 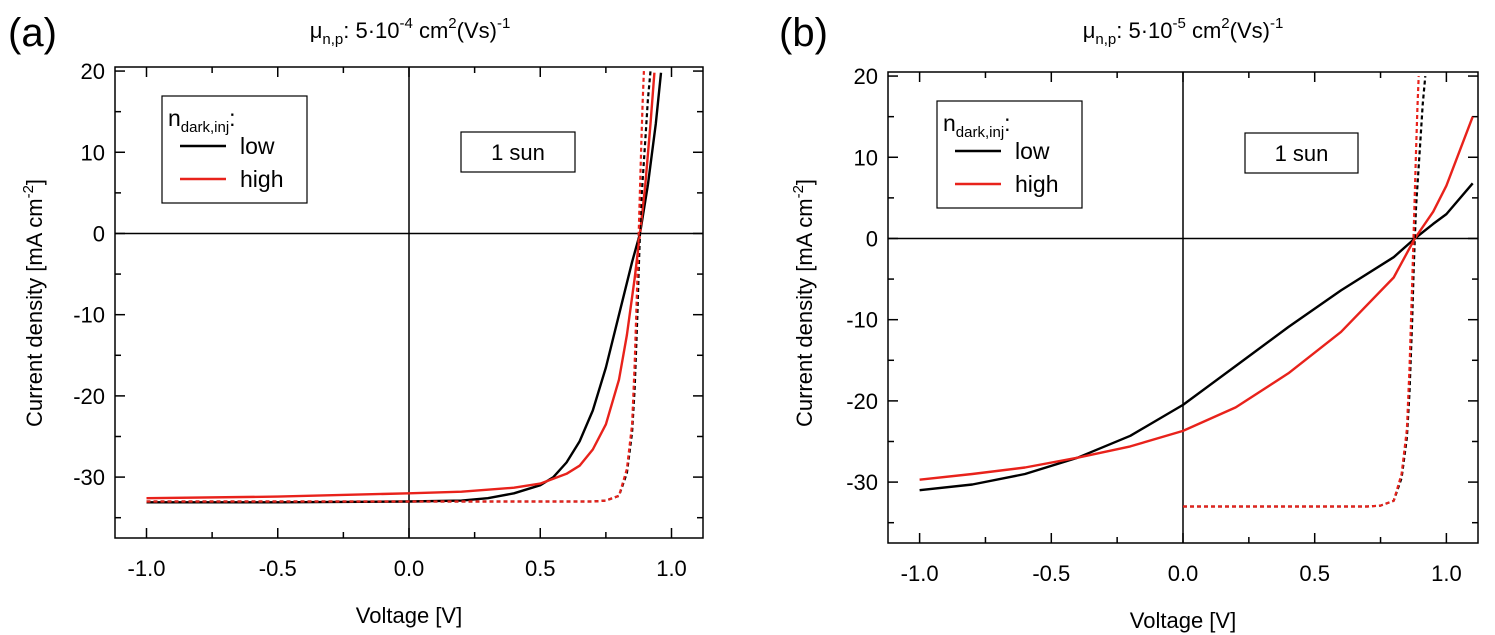 I want to click on chart-title: μn,p: 5·10-4 cm2(Vs)-1, so click(x=410, y=31).